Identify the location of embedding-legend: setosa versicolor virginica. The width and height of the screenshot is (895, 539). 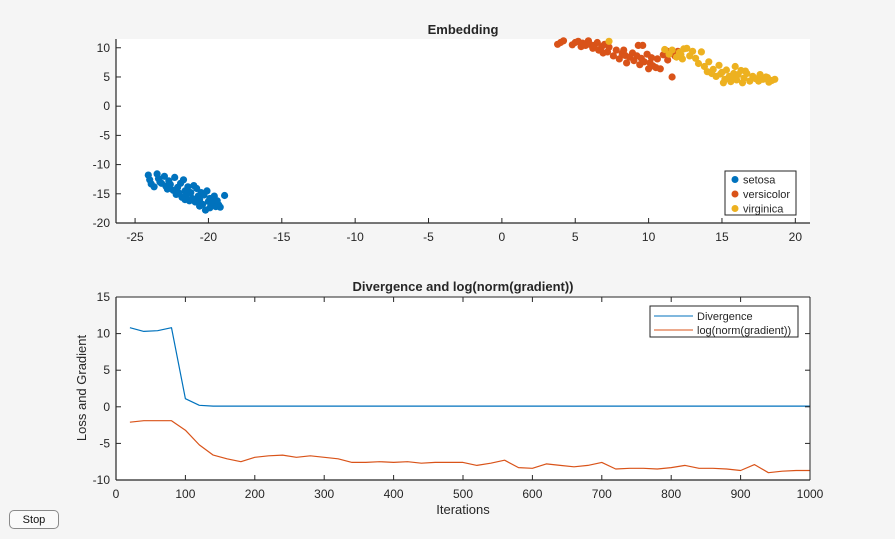
(760, 193).